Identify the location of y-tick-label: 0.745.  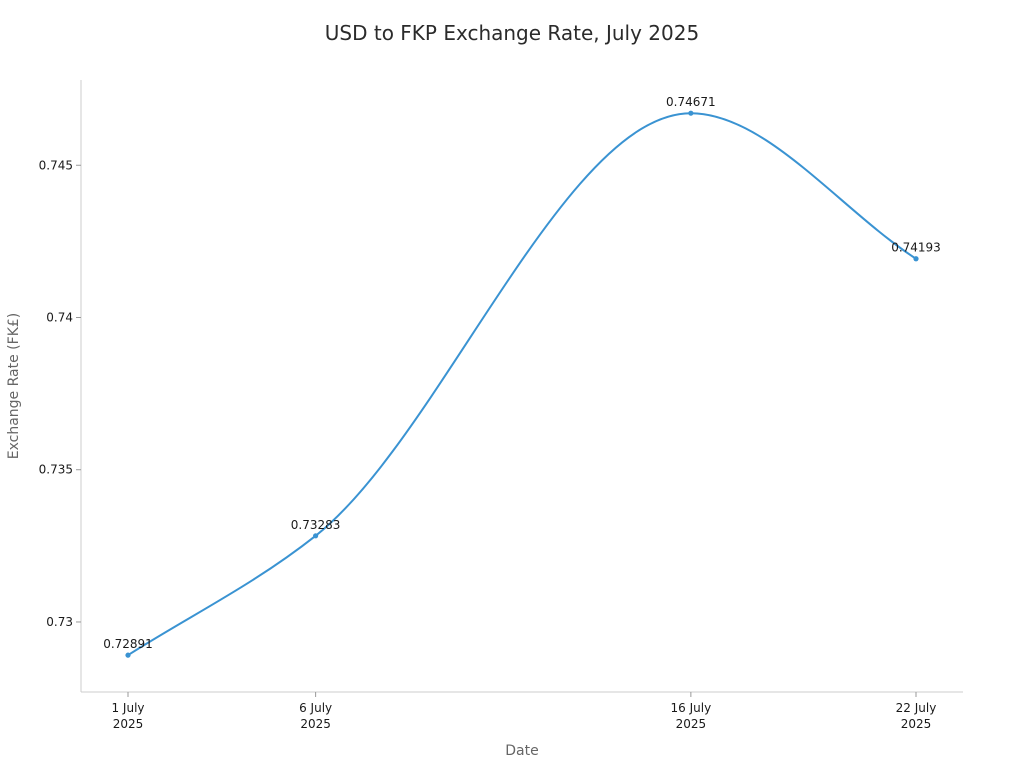
(56, 165).